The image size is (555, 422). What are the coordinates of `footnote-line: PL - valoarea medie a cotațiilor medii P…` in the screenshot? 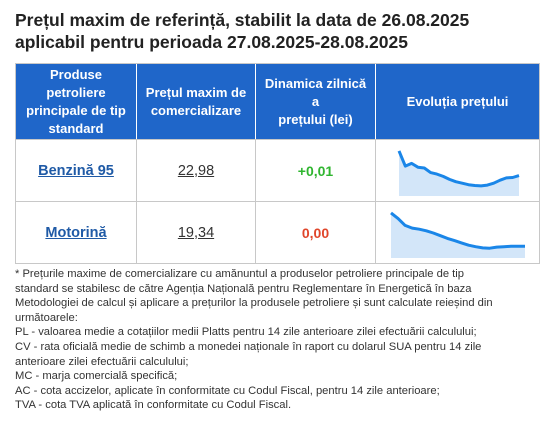 It's located at (246, 332).